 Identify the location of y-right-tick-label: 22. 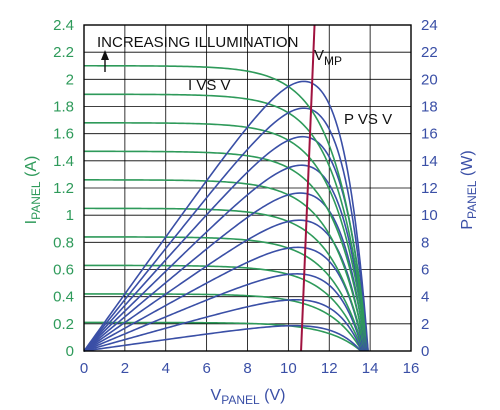
(429, 52).